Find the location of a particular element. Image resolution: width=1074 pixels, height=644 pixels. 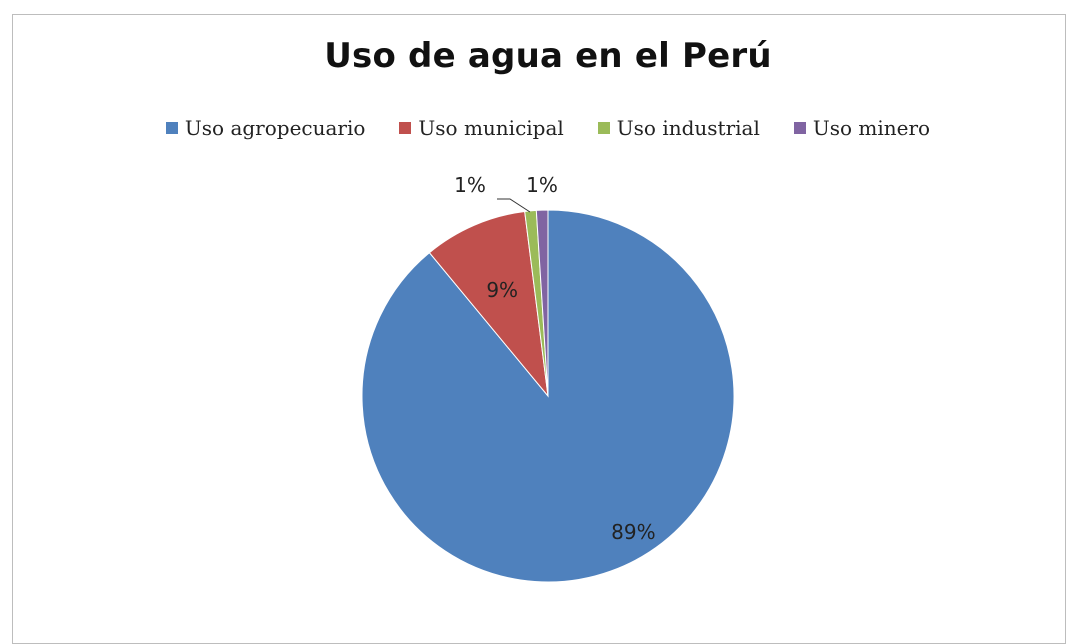

label-leader-line is located at coordinates (514, 205).